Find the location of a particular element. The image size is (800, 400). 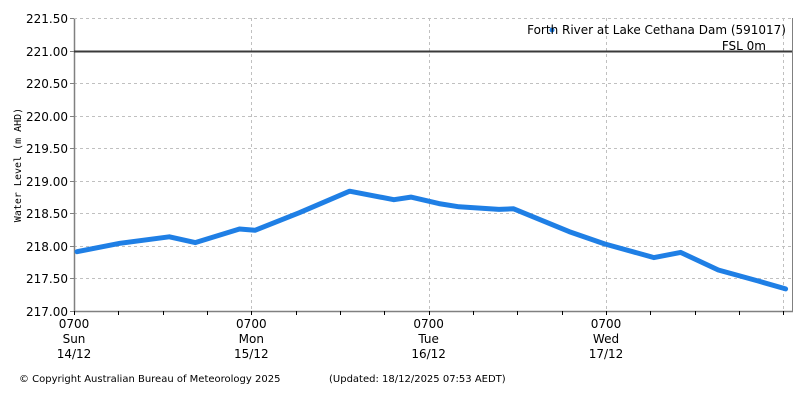

x-tick-date: 16/12 is located at coordinates (428, 354).